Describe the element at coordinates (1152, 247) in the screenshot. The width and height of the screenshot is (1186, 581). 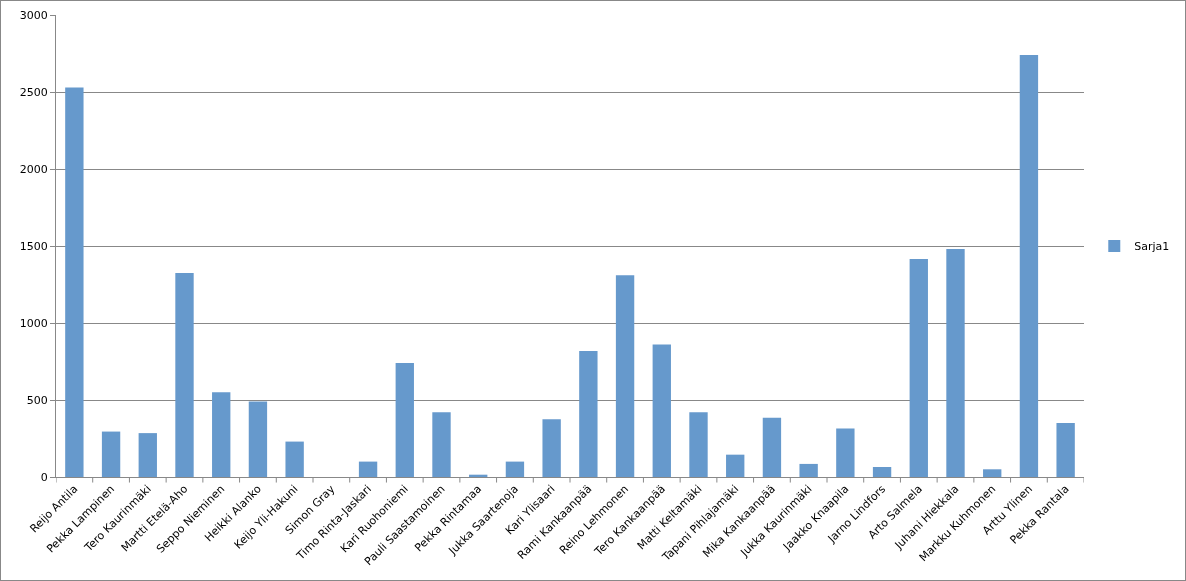
I see `legend-label: Sarja1` at that location.